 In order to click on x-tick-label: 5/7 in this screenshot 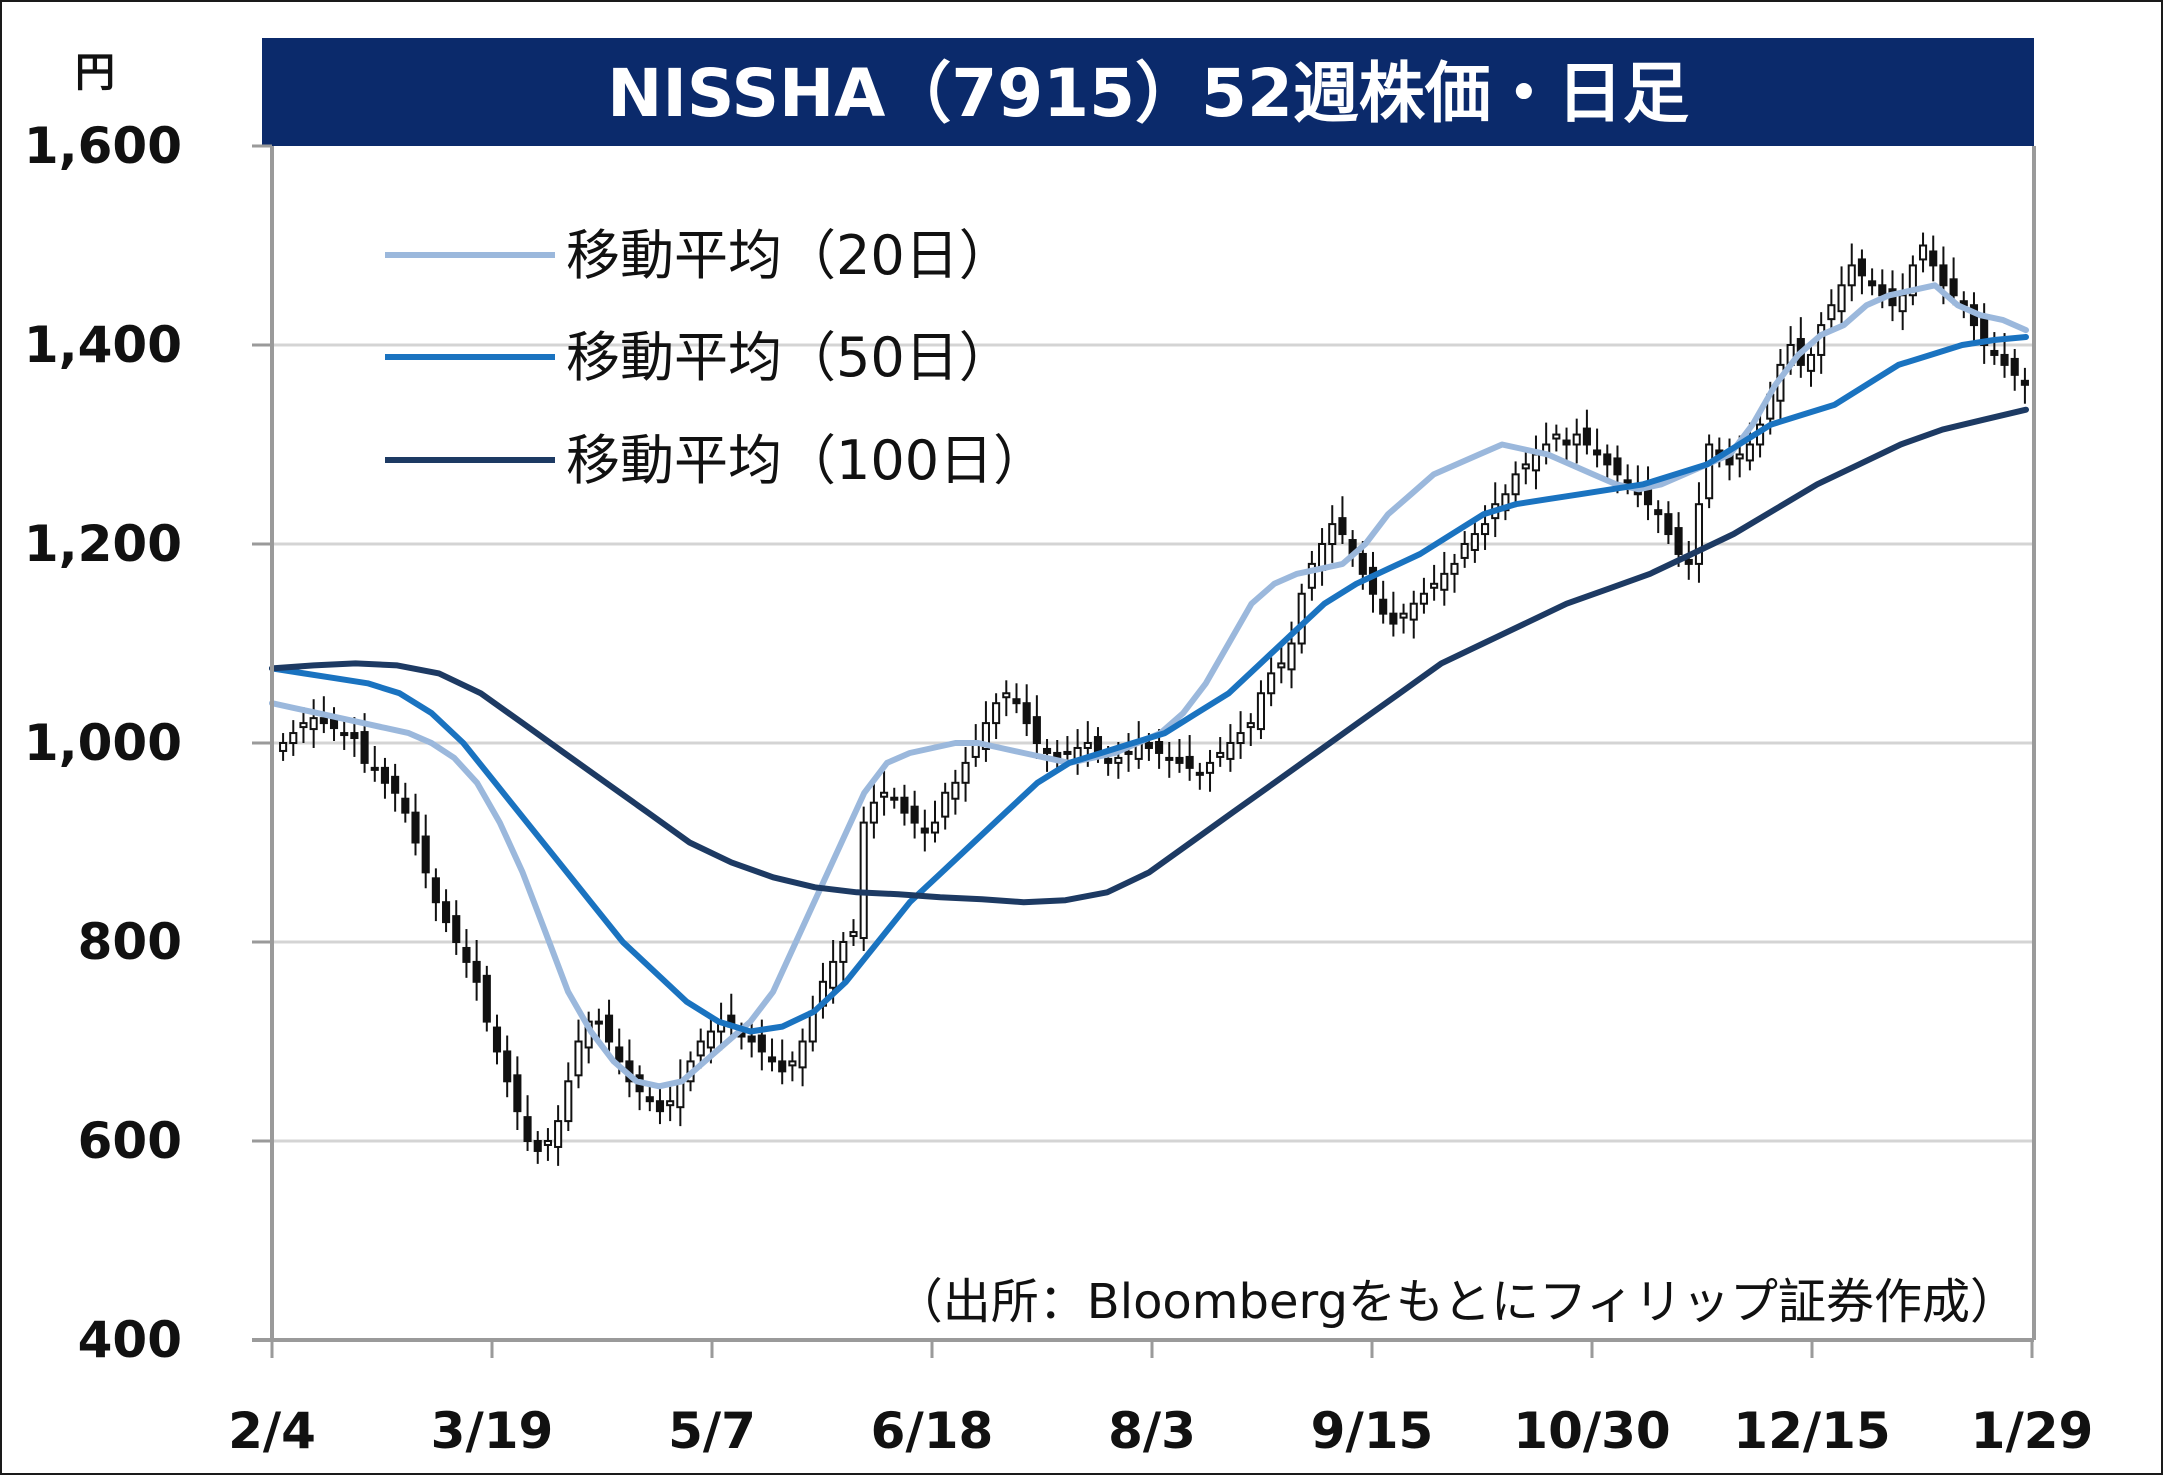, I will do `click(712, 1431)`.